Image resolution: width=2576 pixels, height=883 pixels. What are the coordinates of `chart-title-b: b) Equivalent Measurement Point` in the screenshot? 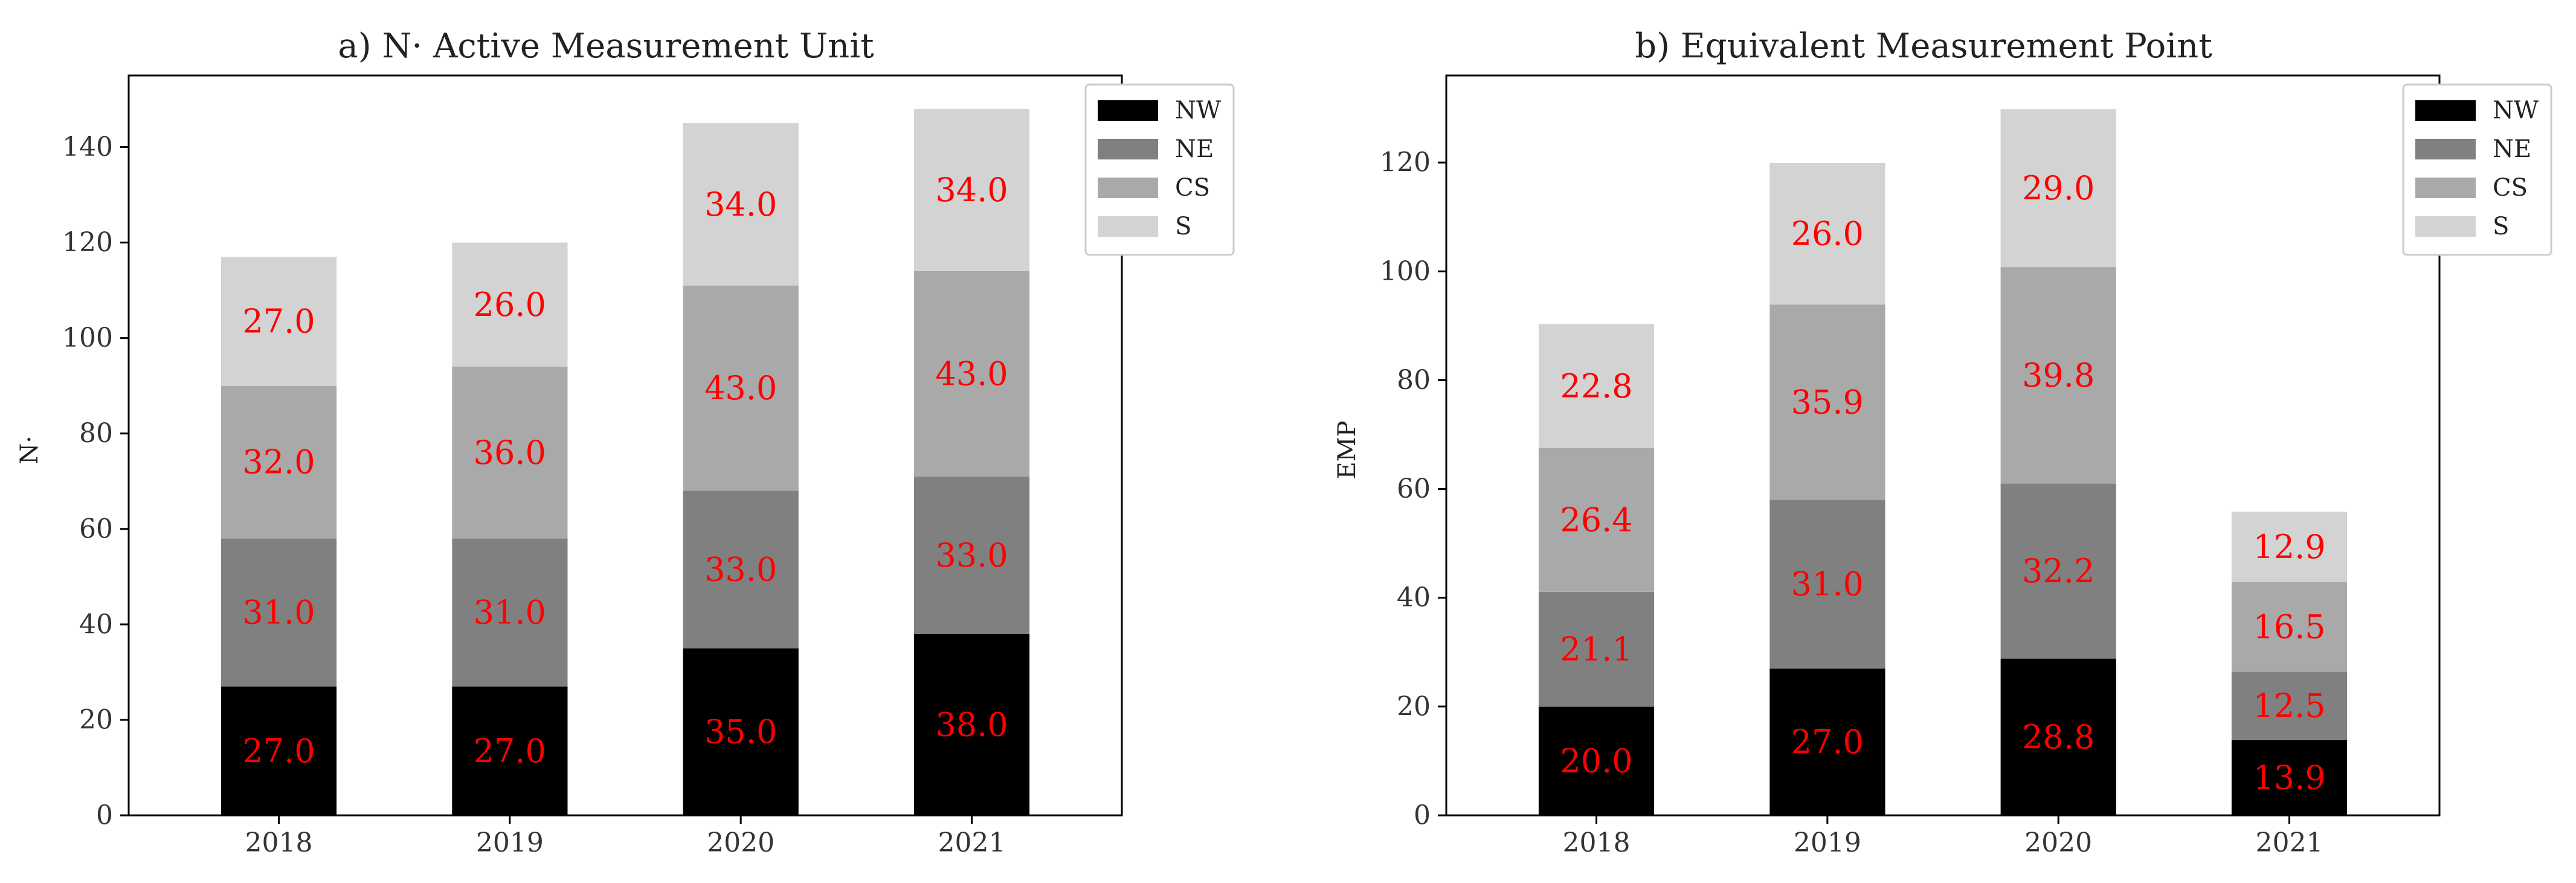 It's located at (1924, 47).